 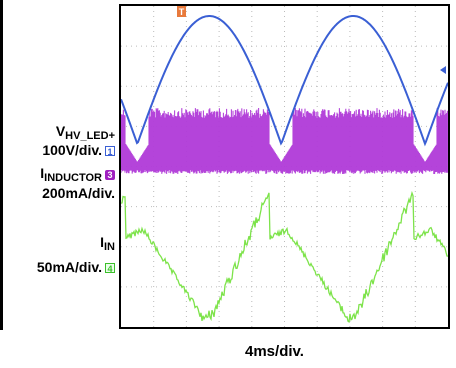 I want to click on trigger-marker-label: T, so click(x=182, y=12).